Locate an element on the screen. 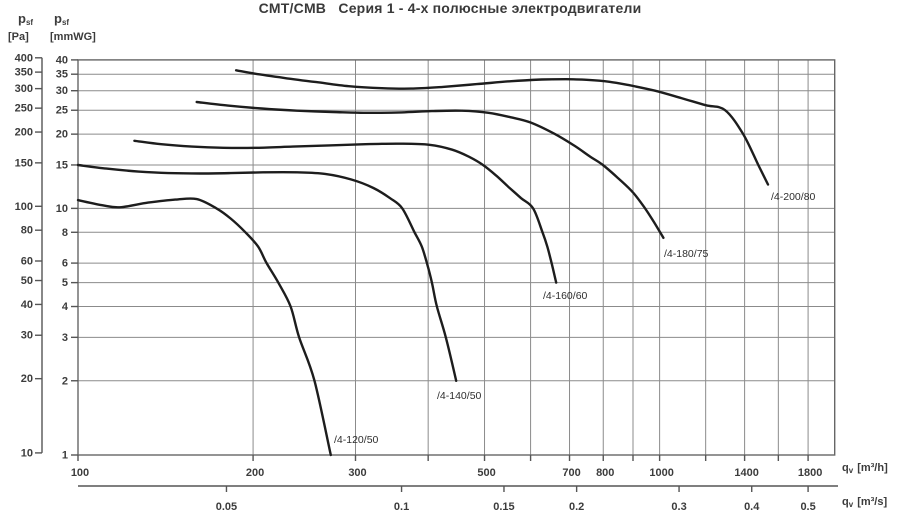 This screenshot has width=900, height=519. flow-h-subscript: v is located at coordinates (851, 470).